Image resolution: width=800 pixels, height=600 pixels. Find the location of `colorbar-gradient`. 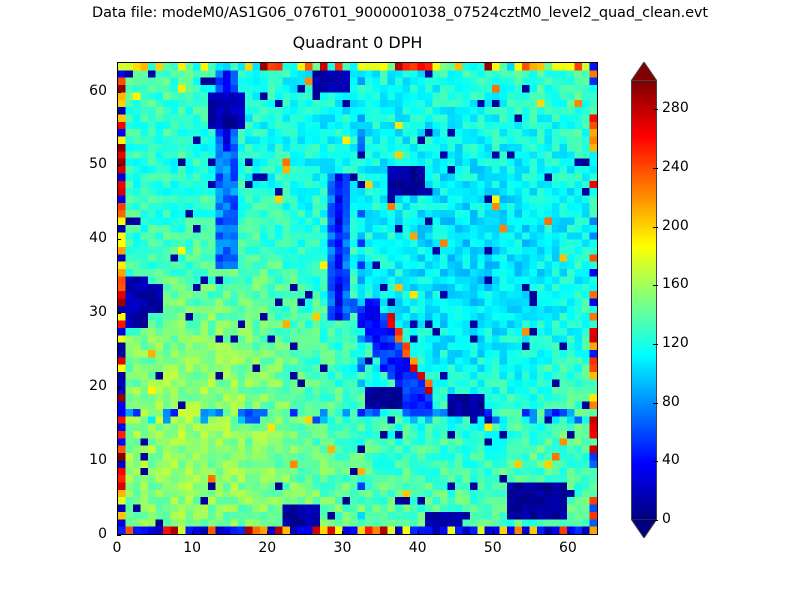

colorbar-gradient is located at coordinates (644, 300).